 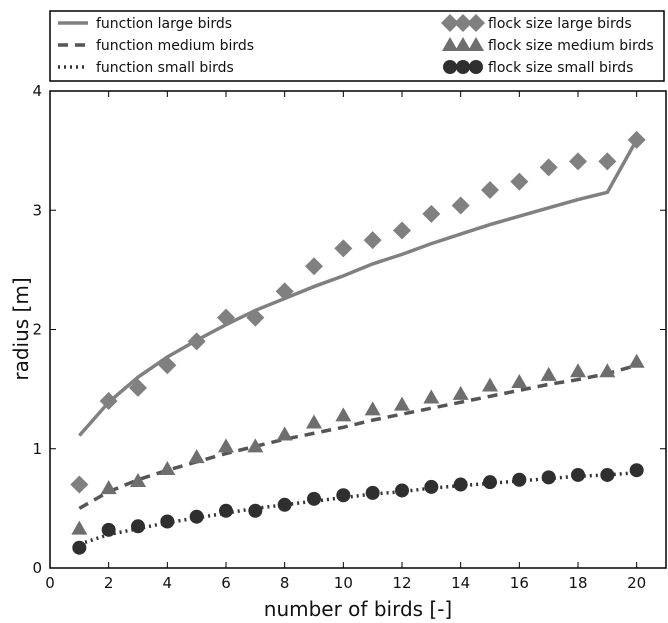 What do you see at coordinates (226, 583) in the screenshot?
I see `x-tick-label: 6` at bounding box center [226, 583].